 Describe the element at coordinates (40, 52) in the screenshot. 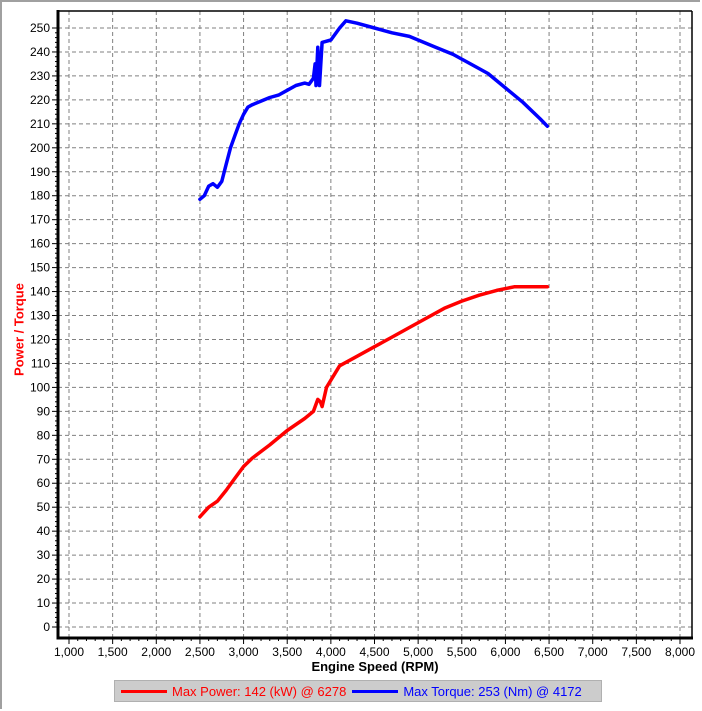

I see `y-tick-label: 240` at that location.